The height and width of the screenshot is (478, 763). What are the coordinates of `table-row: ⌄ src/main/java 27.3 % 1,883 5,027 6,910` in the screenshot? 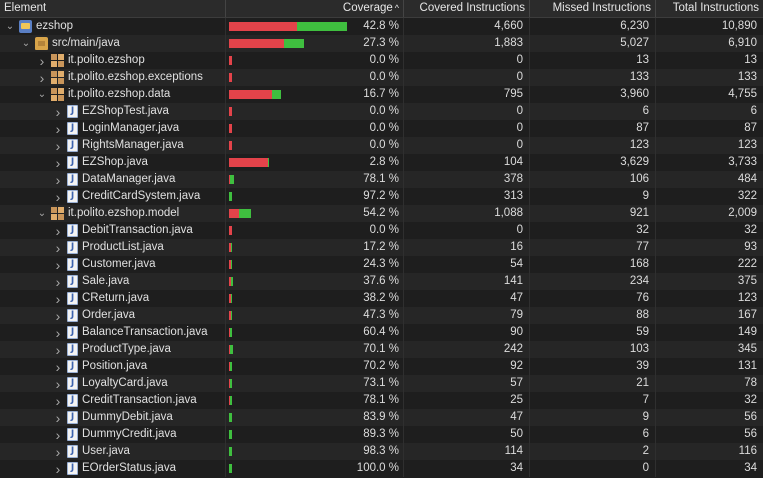 It's located at (381, 43).